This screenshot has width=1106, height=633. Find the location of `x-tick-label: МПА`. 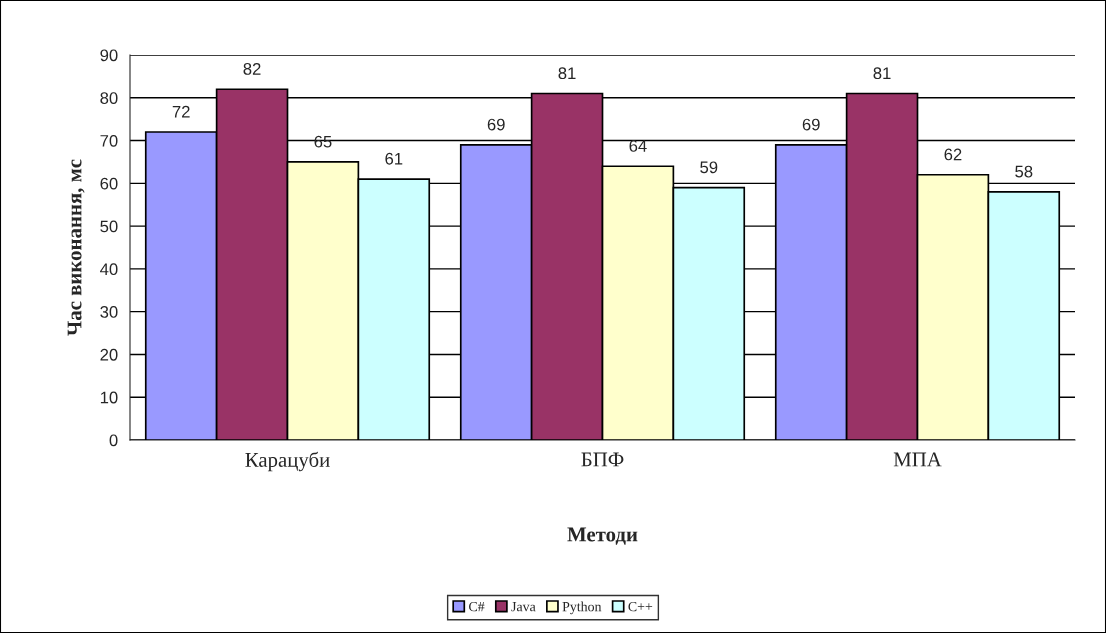

x-tick-label: МПА is located at coordinates (917, 459).